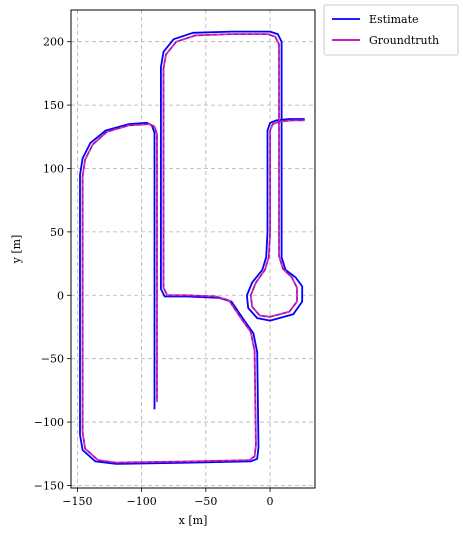 This screenshot has height=540, width=463. I want to click on y-axis-label: y [m], so click(16, 250).